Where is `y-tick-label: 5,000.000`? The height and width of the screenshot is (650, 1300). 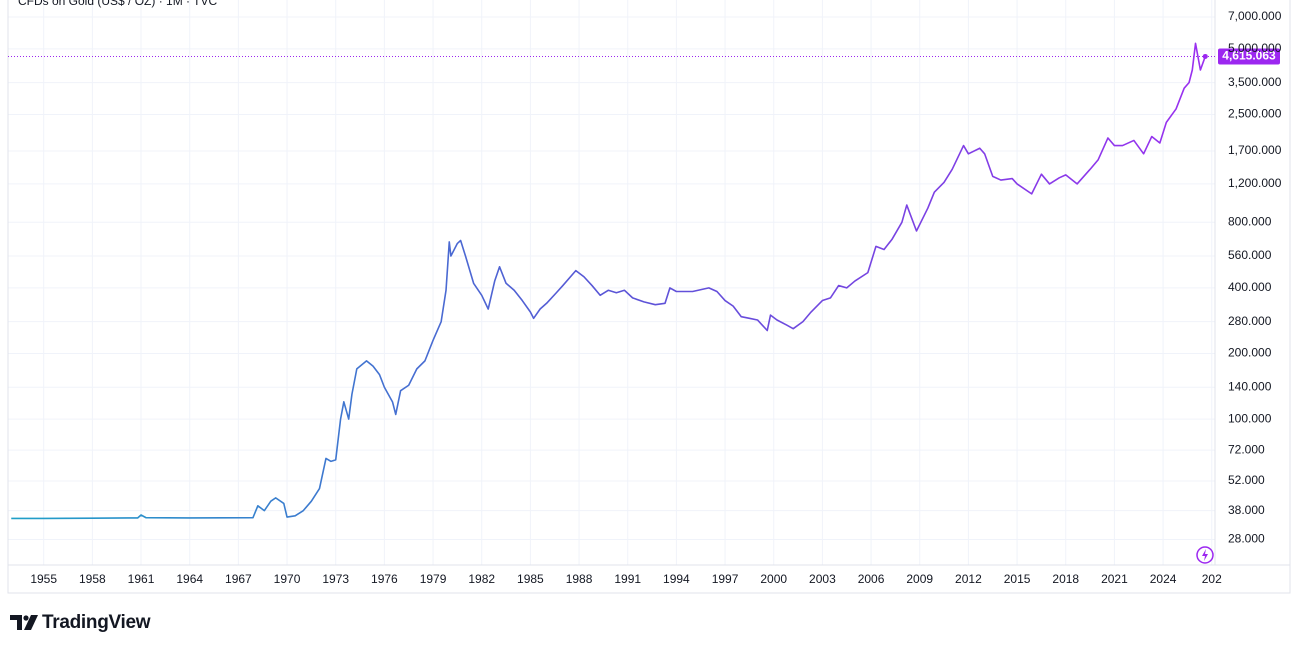
y-tick-label: 5,000.000 is located at coordinates (1255, 48).